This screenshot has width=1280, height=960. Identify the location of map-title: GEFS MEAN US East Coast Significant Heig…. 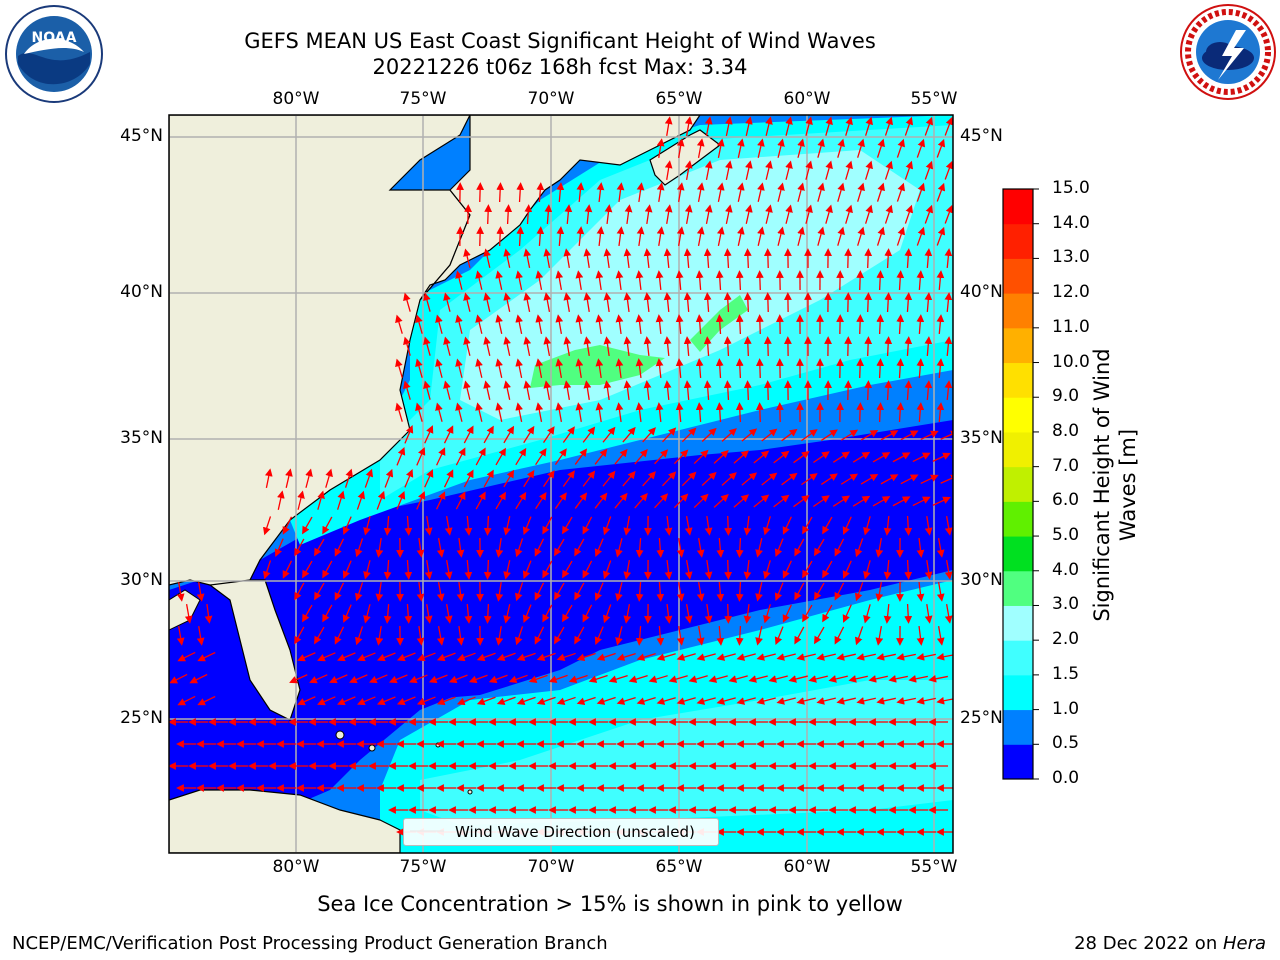
(560, 41).